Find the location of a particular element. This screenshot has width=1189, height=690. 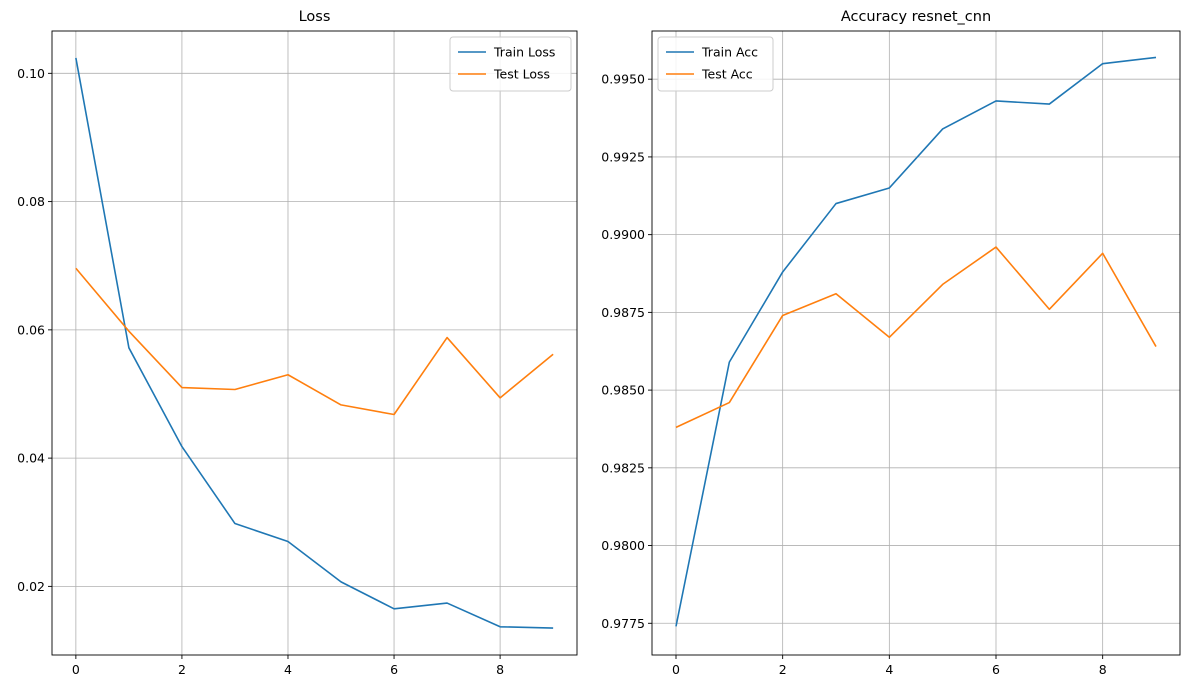

y-tick-label: 0.9950 is located at coordinates (623, 79).